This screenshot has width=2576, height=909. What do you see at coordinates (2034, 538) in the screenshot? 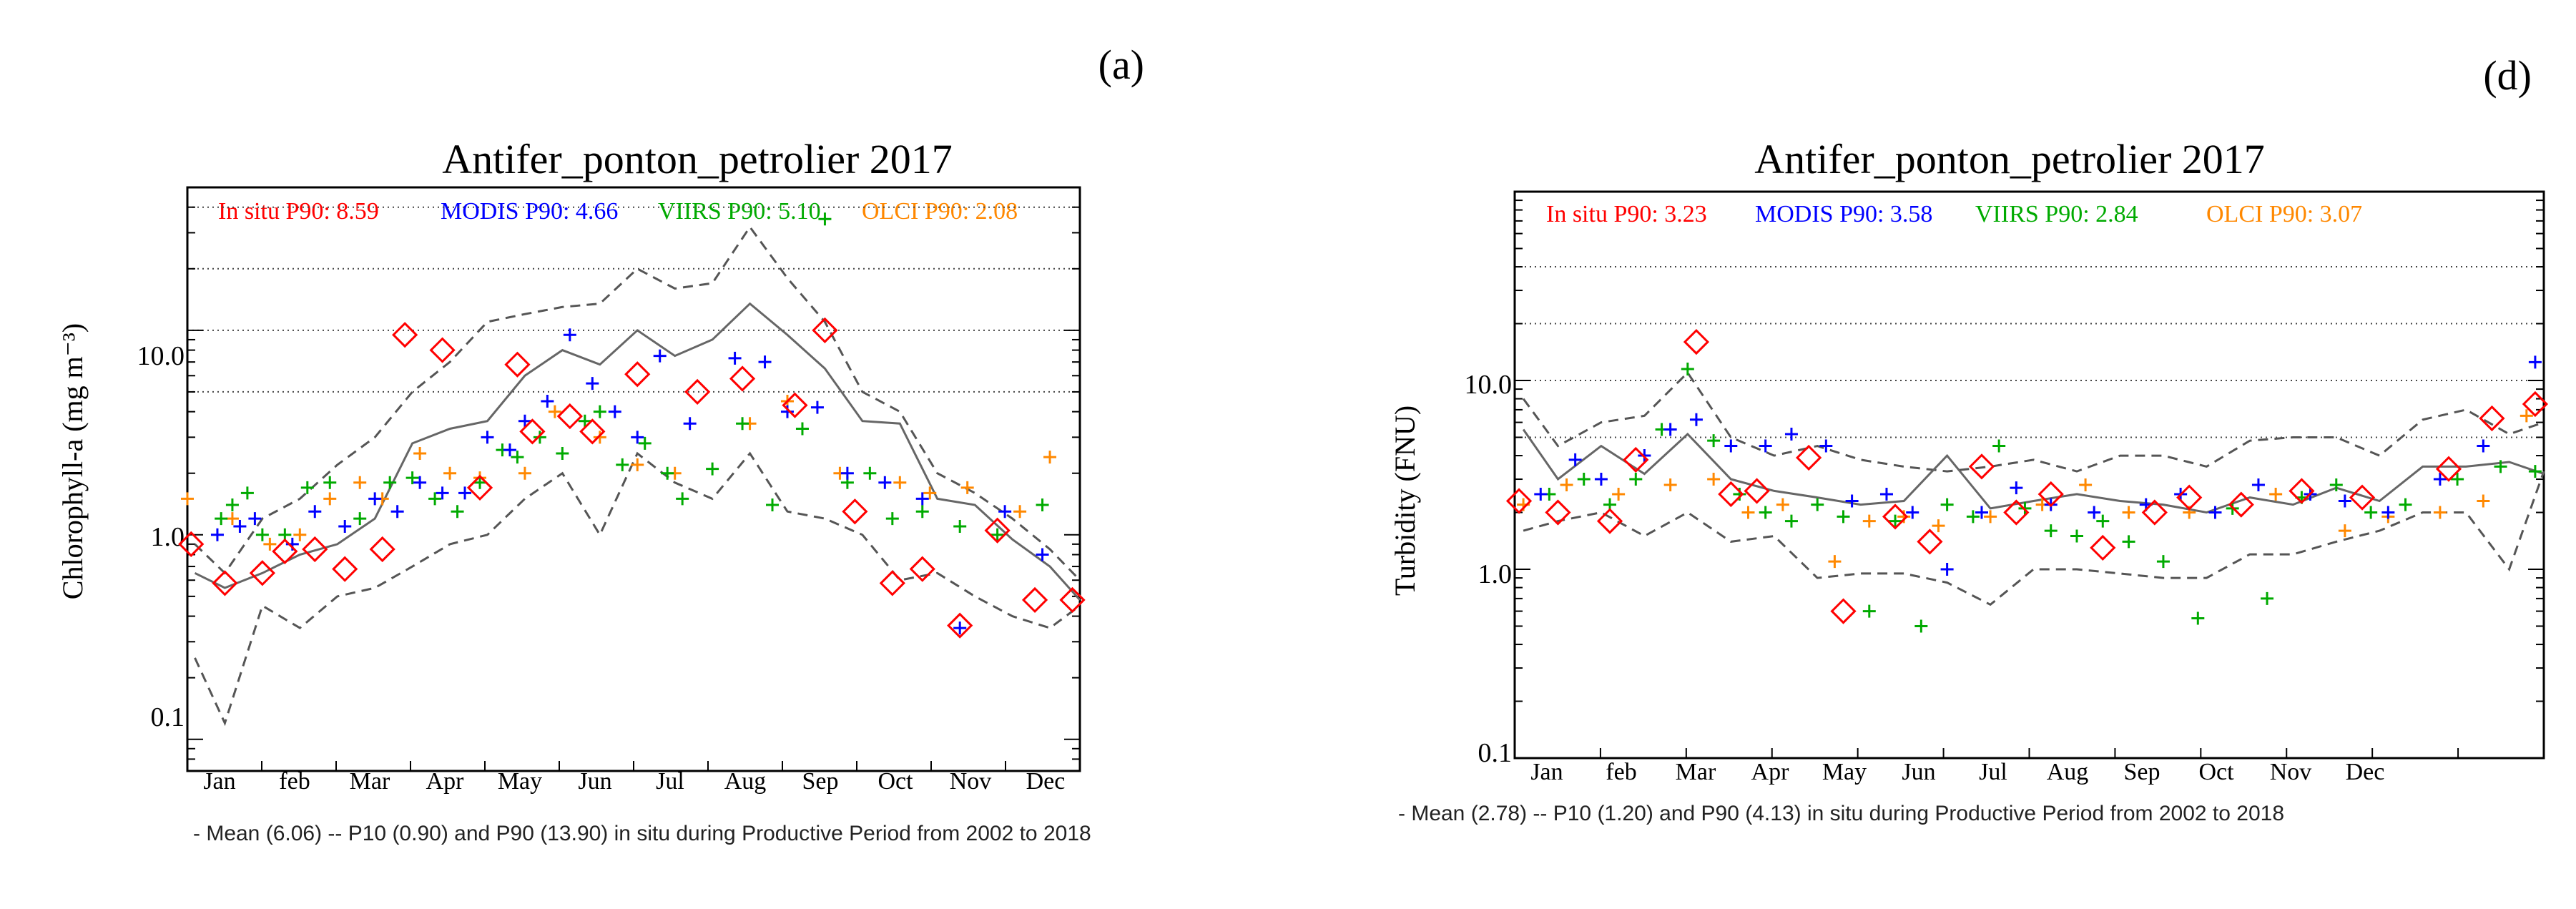
I see `p10-line` at bounding box center [2034, 538].